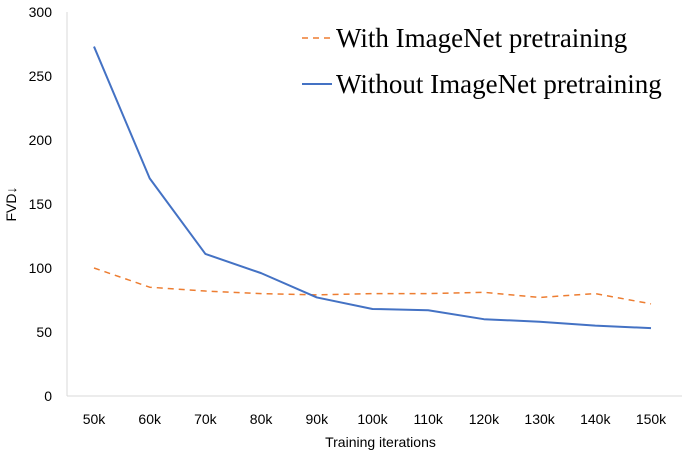  What do you see at coordinates (429, 419) in the screenshot?
I see `x-tick-label: 110k` at bounding box center [429, 419].